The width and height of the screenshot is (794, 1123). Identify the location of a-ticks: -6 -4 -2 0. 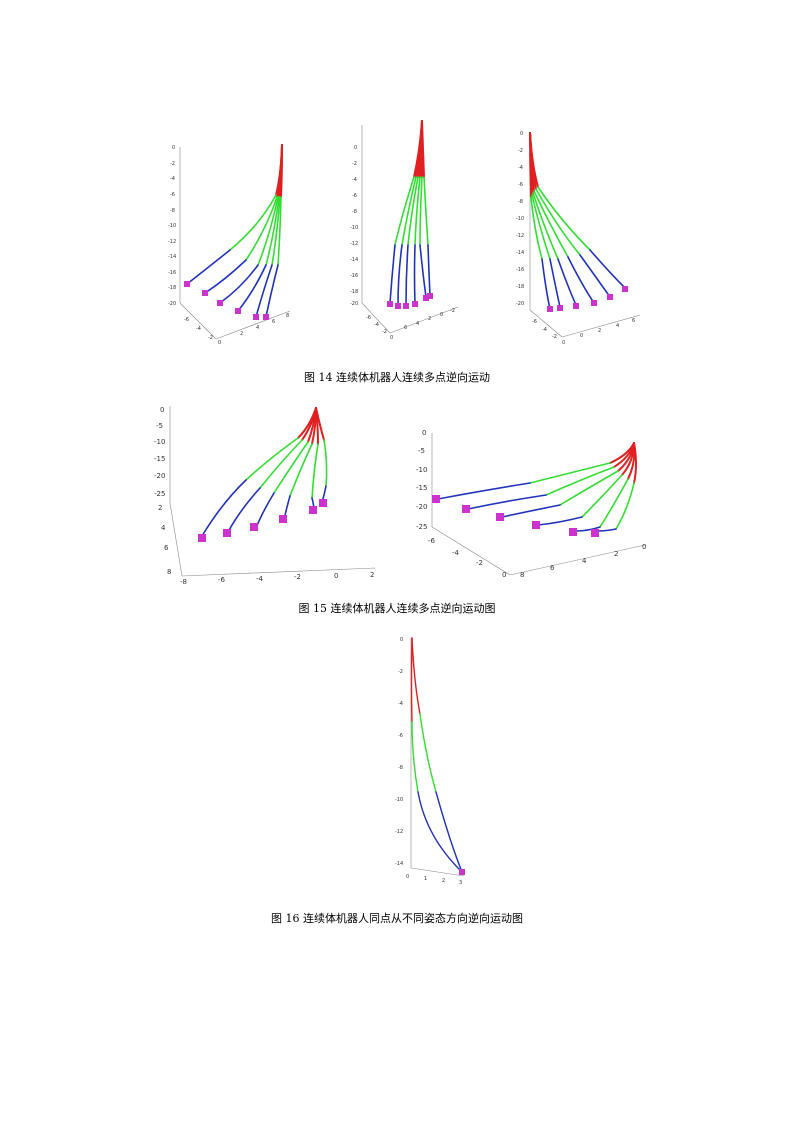
(548, 332).